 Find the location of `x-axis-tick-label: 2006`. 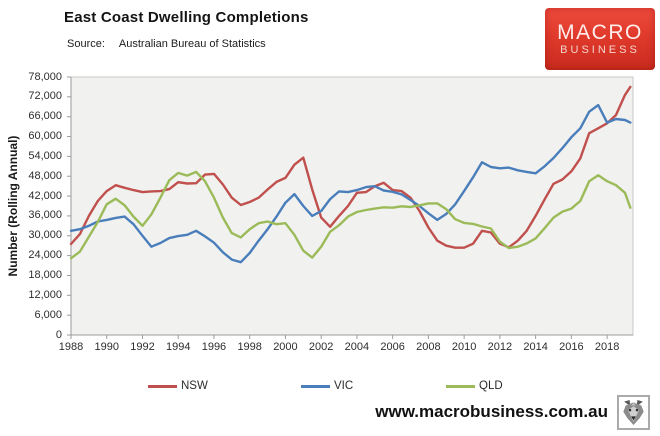

x-axis-tick-label: 2006 is located at coordinates (392, 347).